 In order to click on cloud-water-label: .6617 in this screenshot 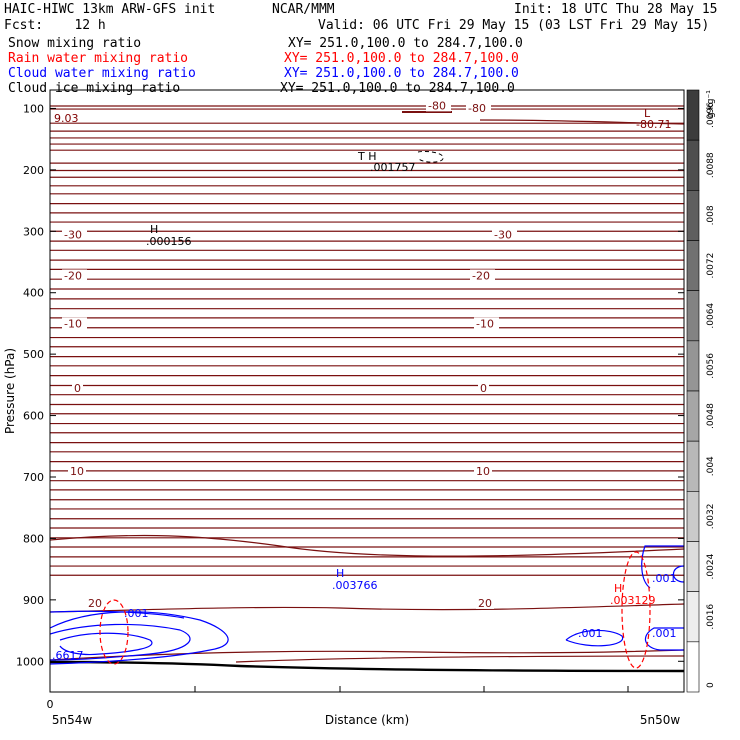, I will do `click(68, 655)`.